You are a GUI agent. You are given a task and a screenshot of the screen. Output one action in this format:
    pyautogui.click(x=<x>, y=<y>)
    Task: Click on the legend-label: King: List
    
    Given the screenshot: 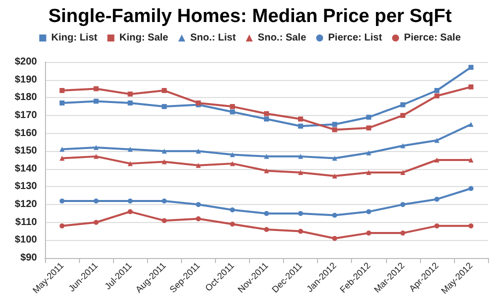 What is the action you would take?
    pyautogui.click(x=74, y=38)
    